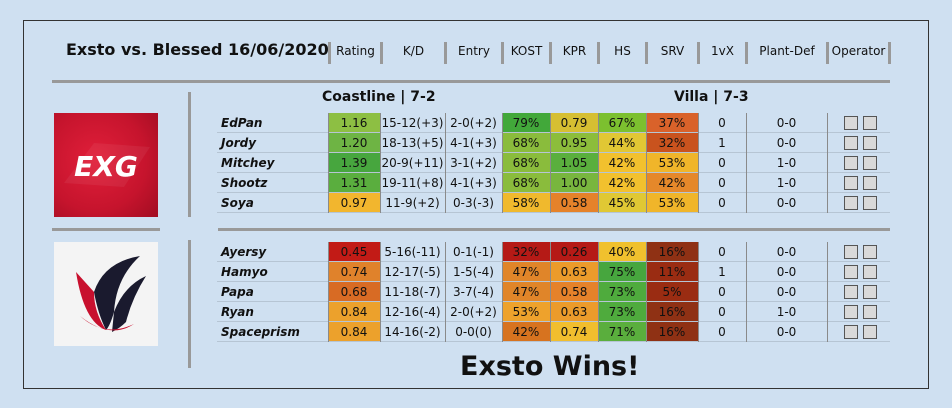 Image resolution: width=952 pixels, height=408 pixels. I want to click on rating-cell: 1.39, so click(354, 163).